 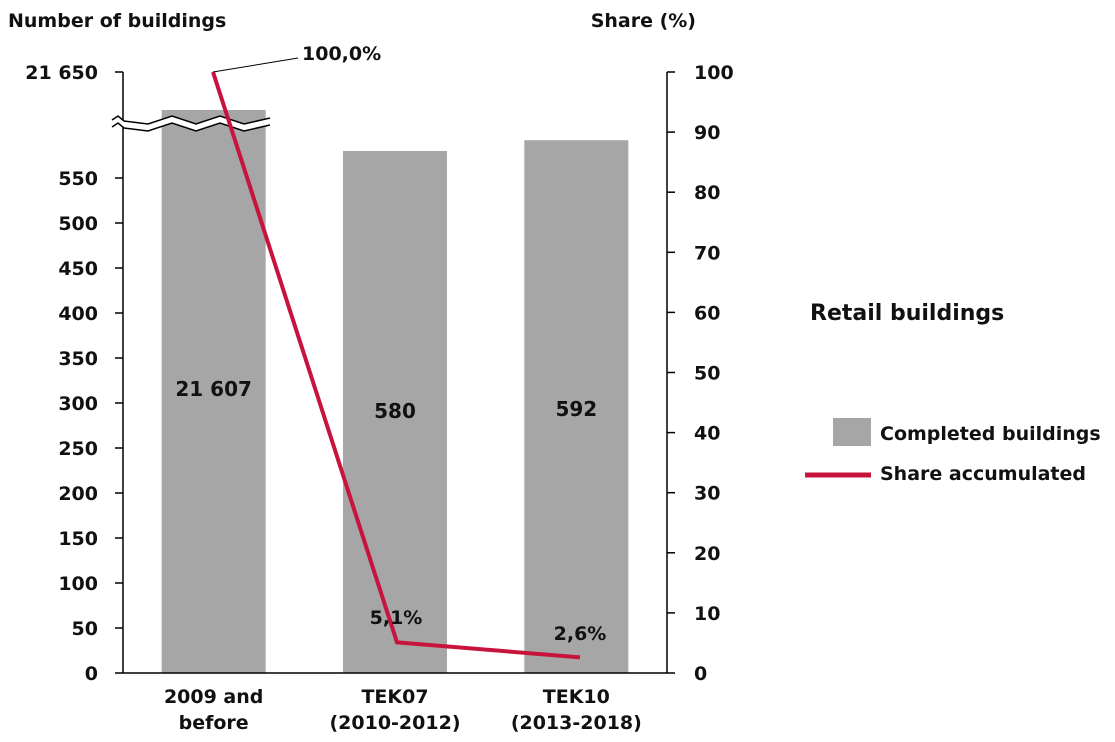 I want to click on x-label-1-line-1: (2010-2012), so click(x=394, y=723).